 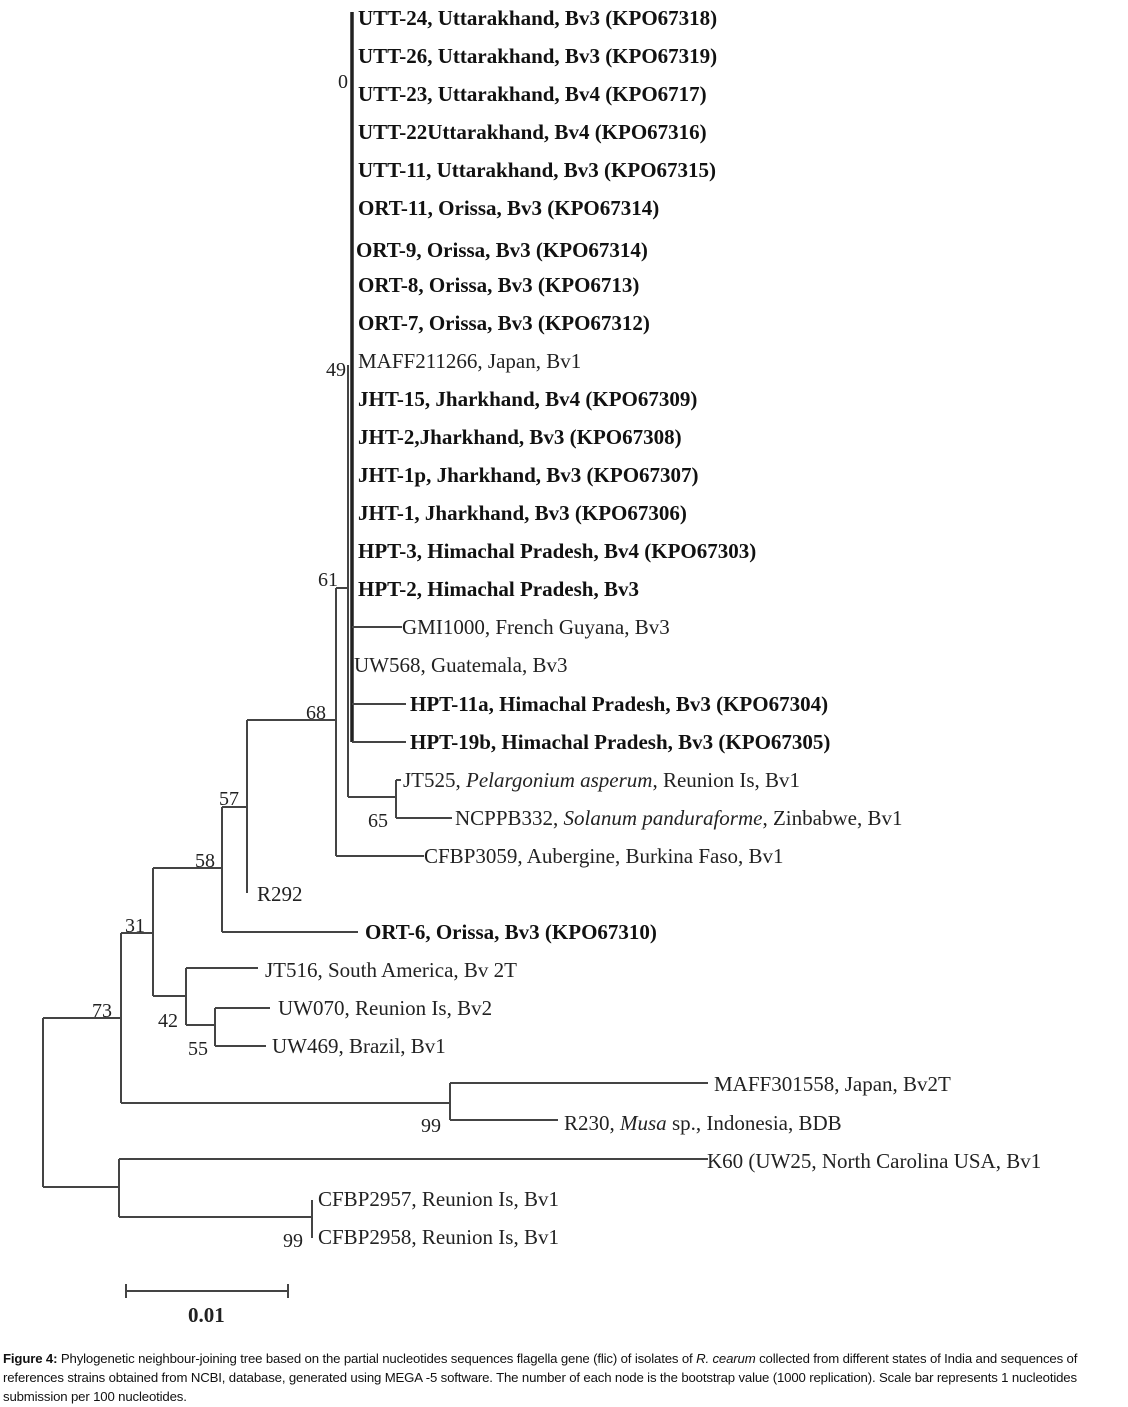 I want to click on bootstrap-value: 42, so click(x=168, y=1021).